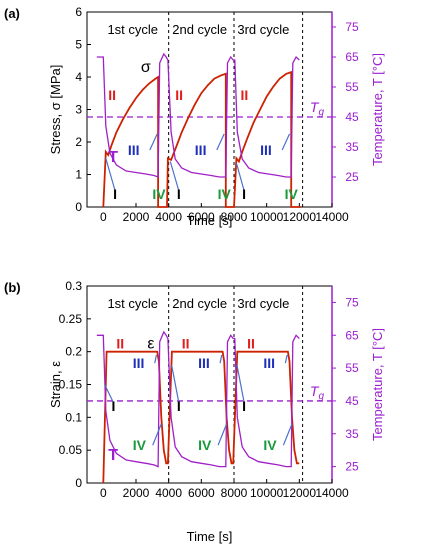 This screenshot has width=434, height=550. Describe the element at coordinates (55, 110) in the screenshot. I see `y-axis-title: Stress, σ [MPa]` at that location.